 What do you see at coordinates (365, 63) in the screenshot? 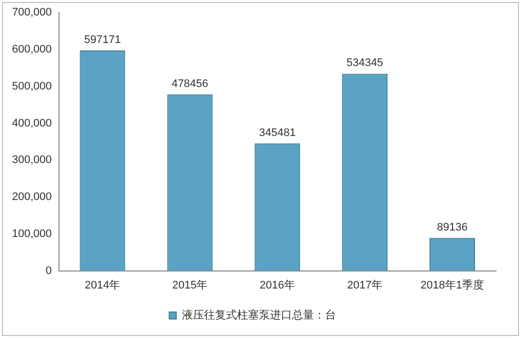
I see `data-label: 534345` at bounding box center [365, 63].